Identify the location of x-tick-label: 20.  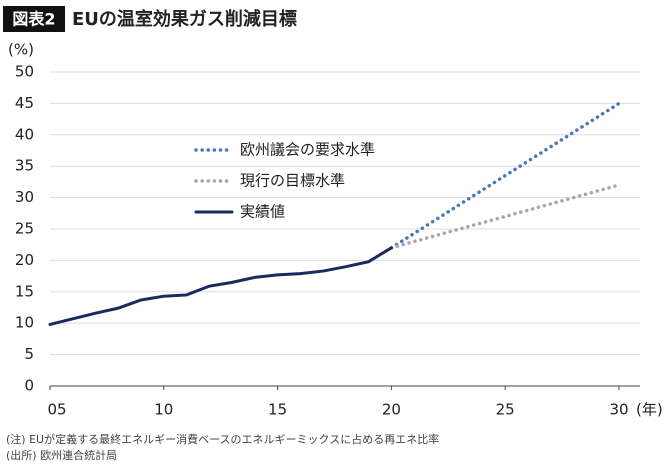
(391, 410).